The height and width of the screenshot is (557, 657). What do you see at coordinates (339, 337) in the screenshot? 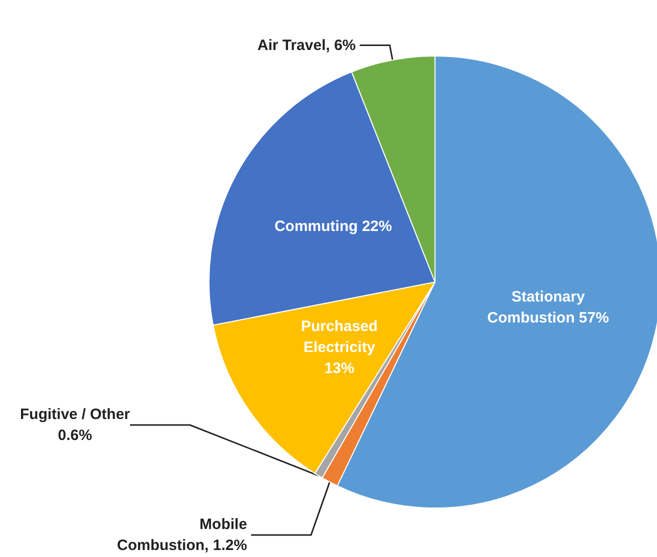
I see `slice-label: Purchased Electricity` at bounding box center [339, 337].